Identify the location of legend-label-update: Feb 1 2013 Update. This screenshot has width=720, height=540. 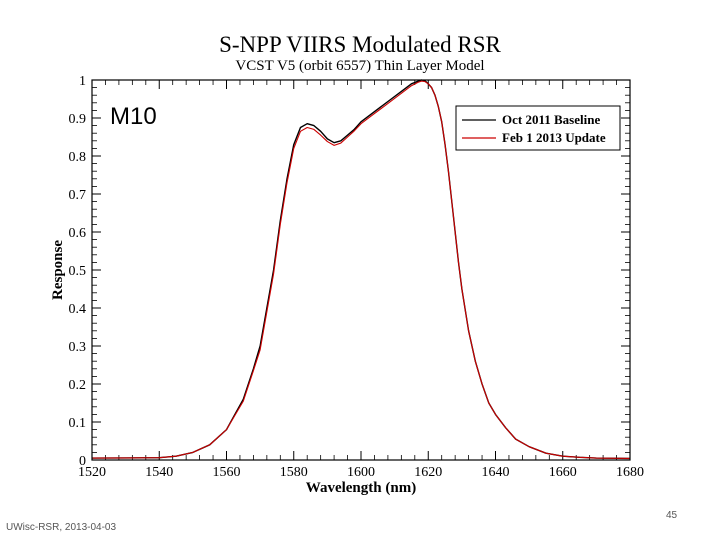
(554, 137).